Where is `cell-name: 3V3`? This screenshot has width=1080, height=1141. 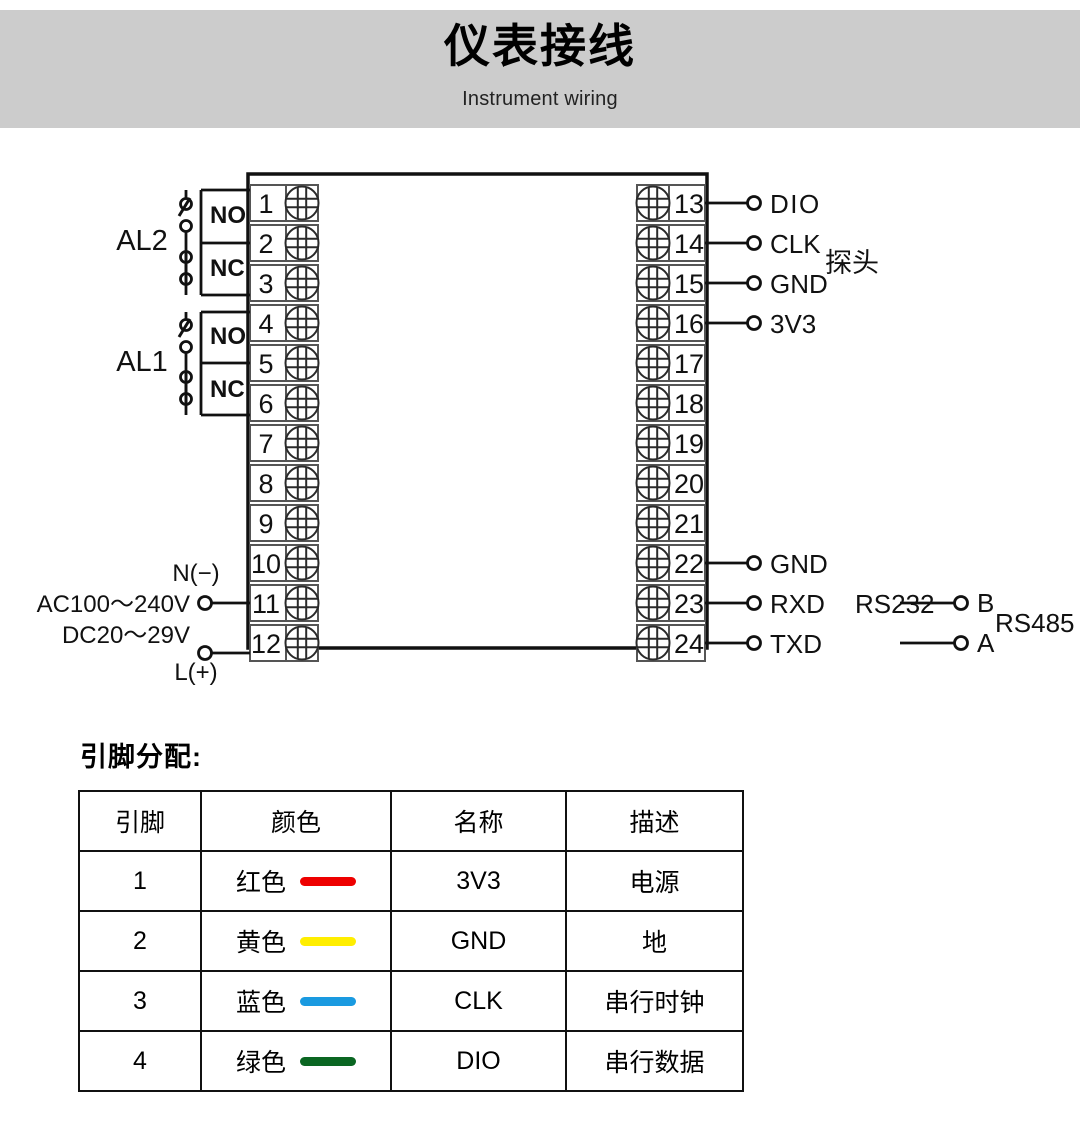 cell-name: 3V3 is located at coordinates (478, 881).